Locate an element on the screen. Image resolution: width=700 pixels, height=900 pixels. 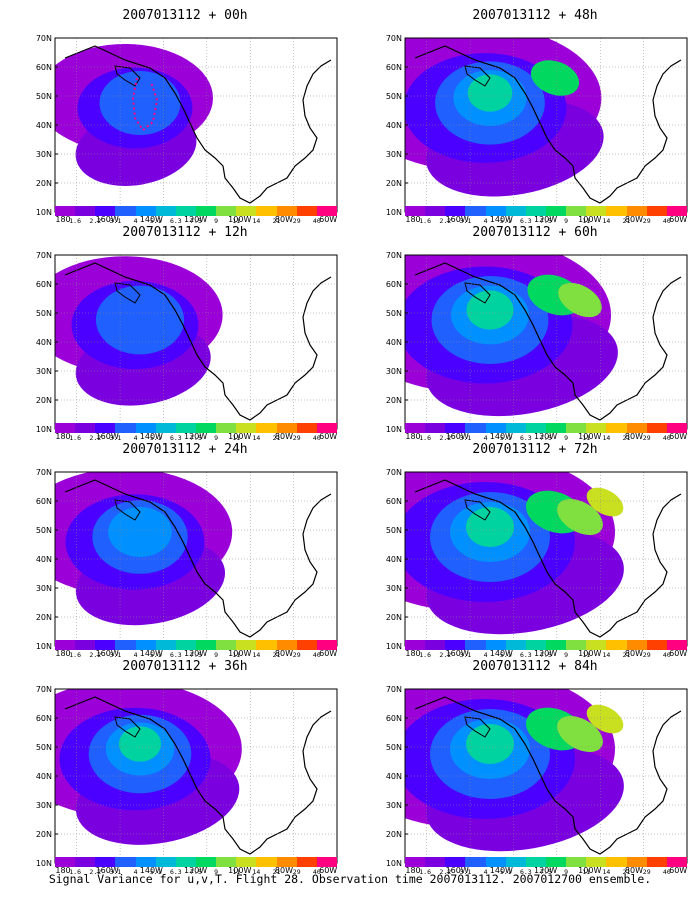
panel-title: 2007013112 + 60h is located at coordinates (535, 232).